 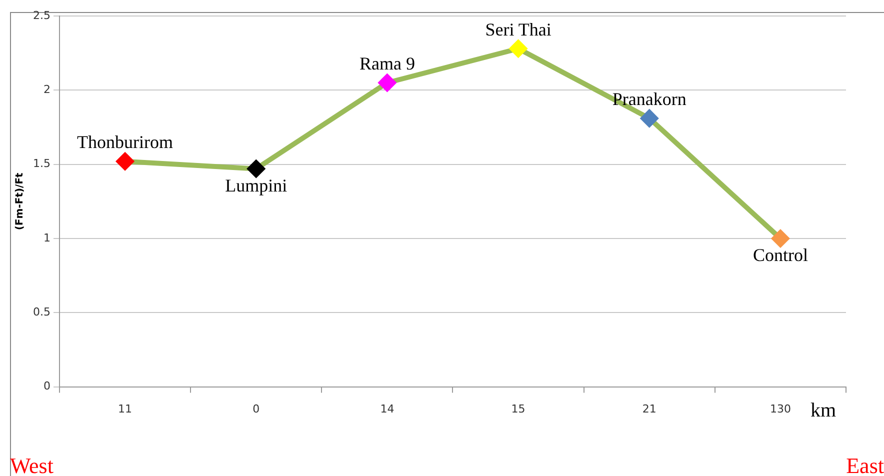 I want to click on x-tick-label: 15, so click(x=518, y=409).